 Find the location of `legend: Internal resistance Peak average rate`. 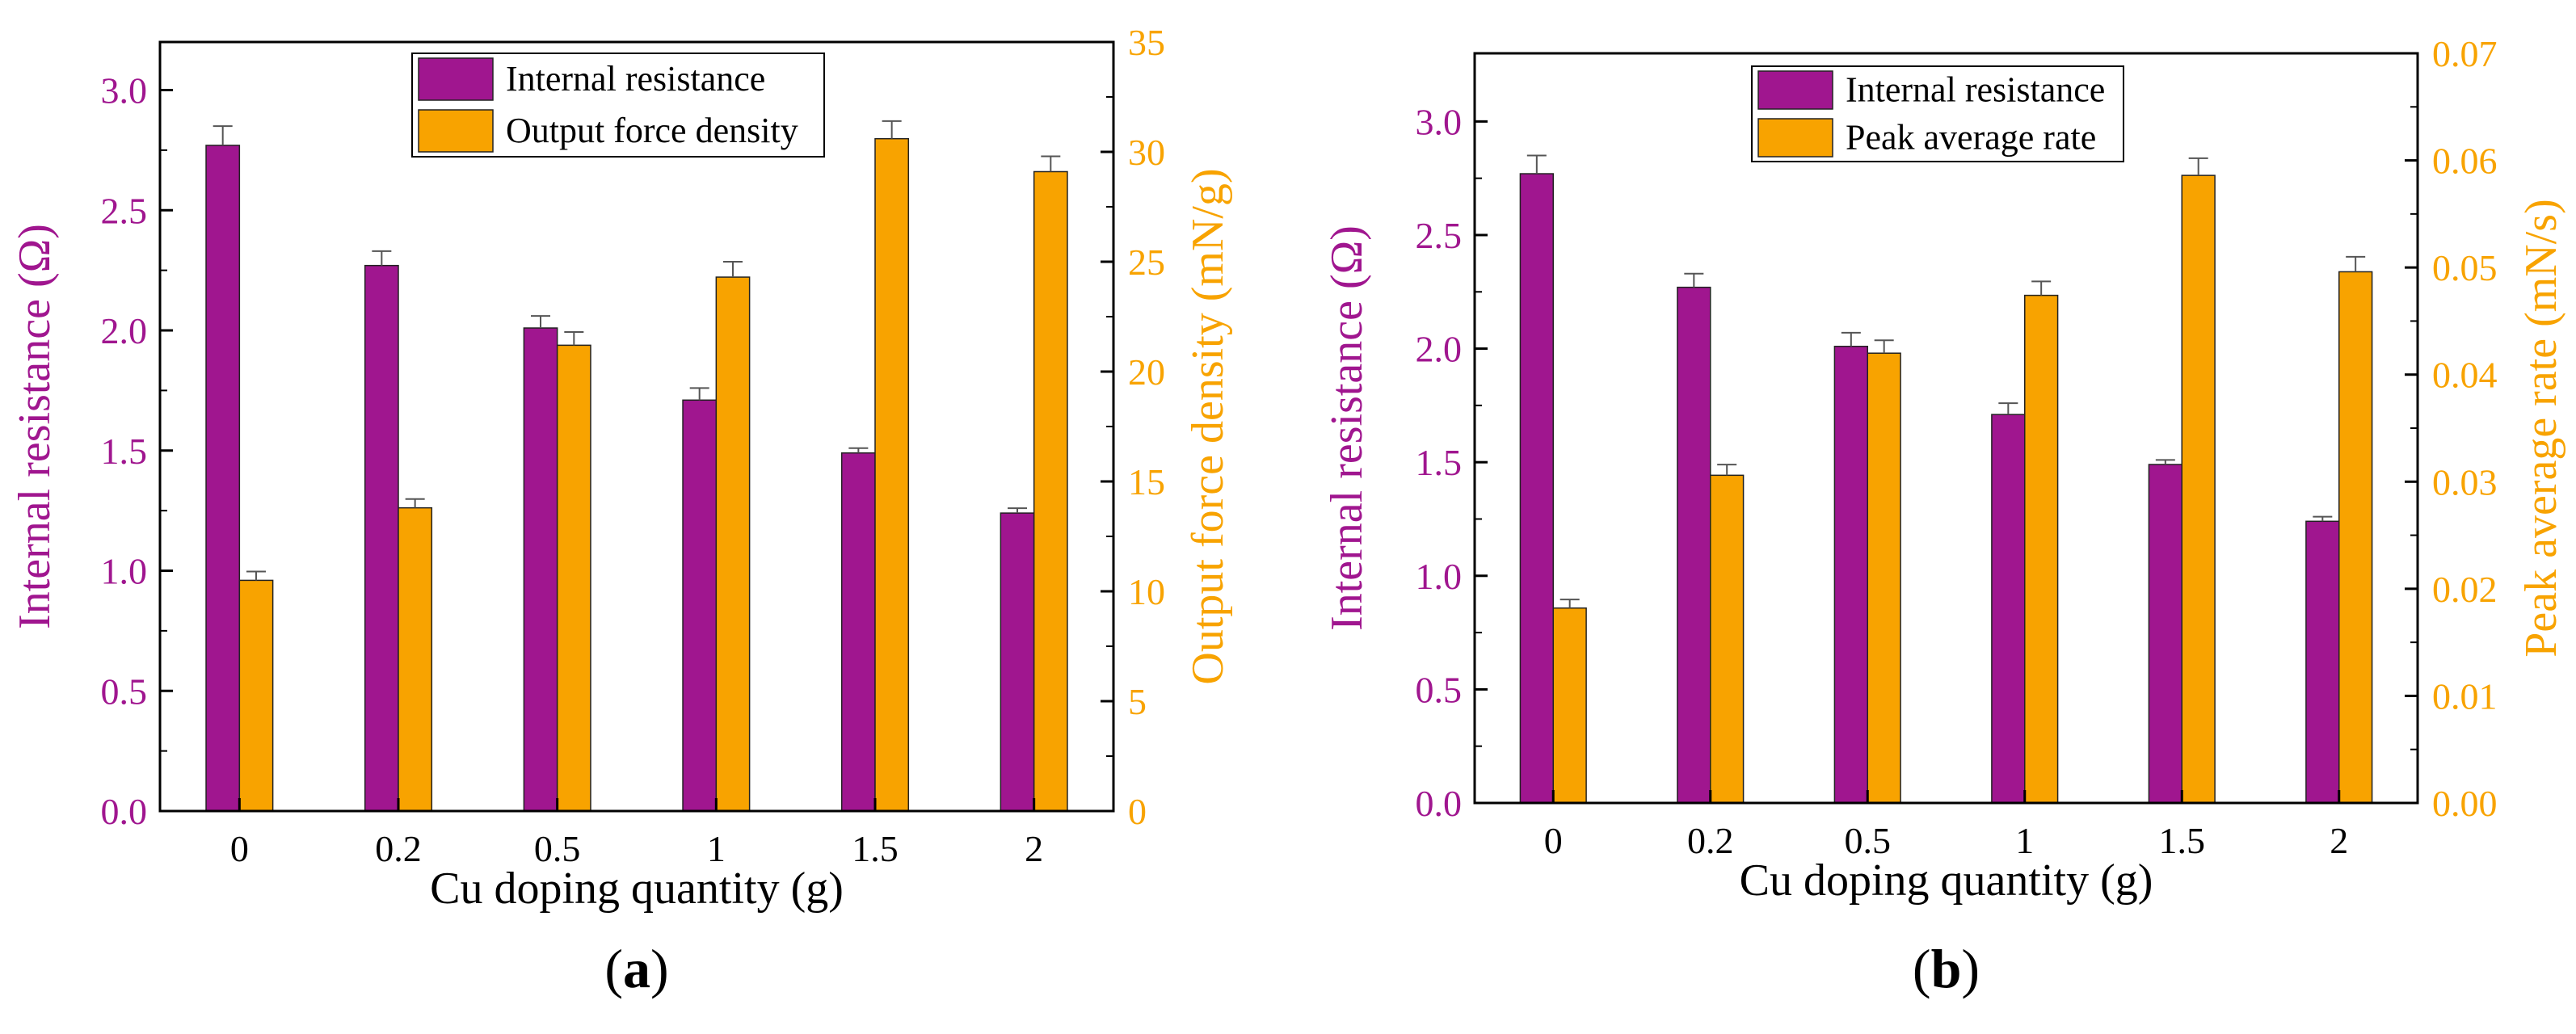

legend: Internal resistance Peak average rate is located at coordinates (1937, 114).